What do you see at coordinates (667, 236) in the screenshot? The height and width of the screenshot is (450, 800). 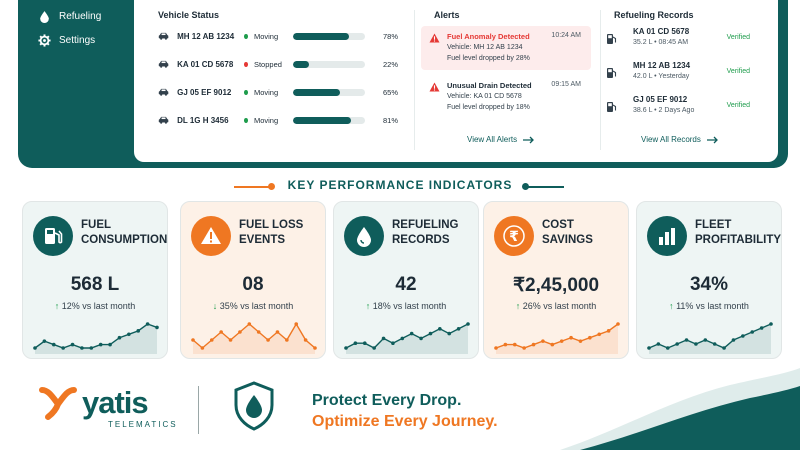 I see `bar-chart-icon` at bounding box center [667, 236].